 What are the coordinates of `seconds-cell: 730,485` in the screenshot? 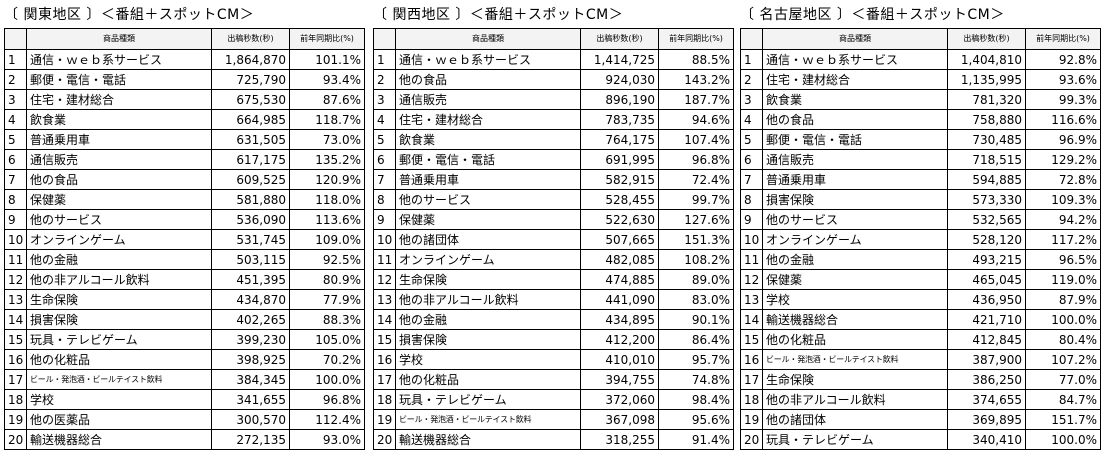 It's located at (986, 139).